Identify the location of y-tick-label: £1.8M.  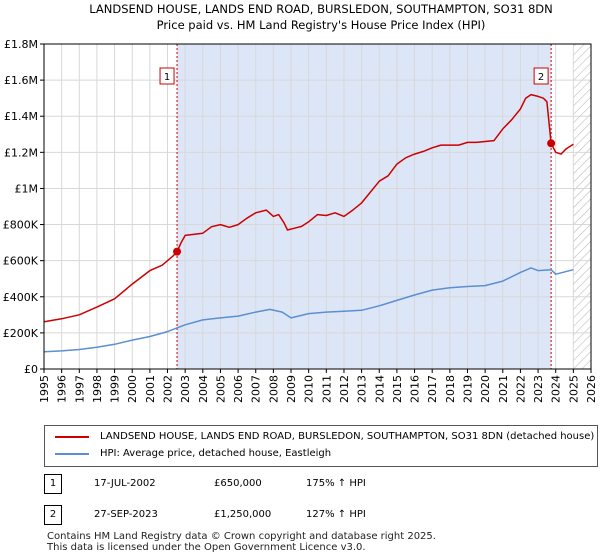
(21, 44).